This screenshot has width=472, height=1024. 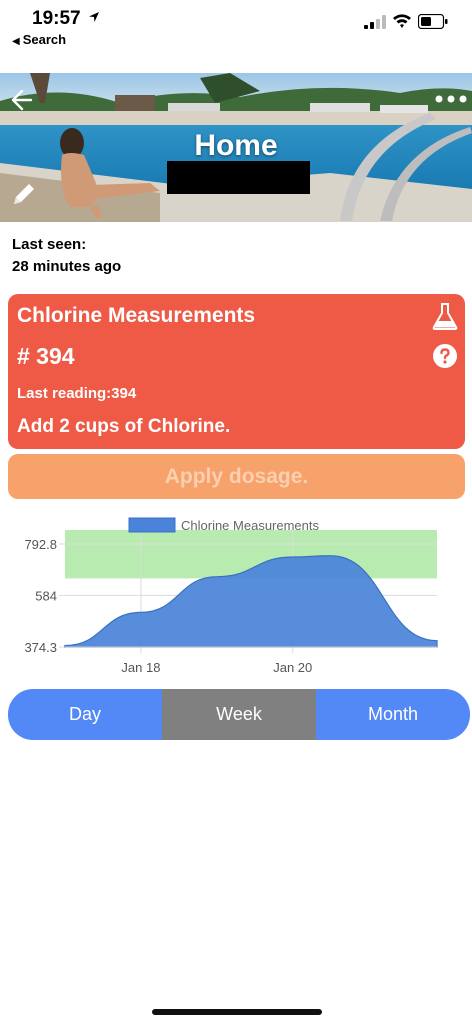 I want to click on page-title: Home, so click(x=236, y=145).